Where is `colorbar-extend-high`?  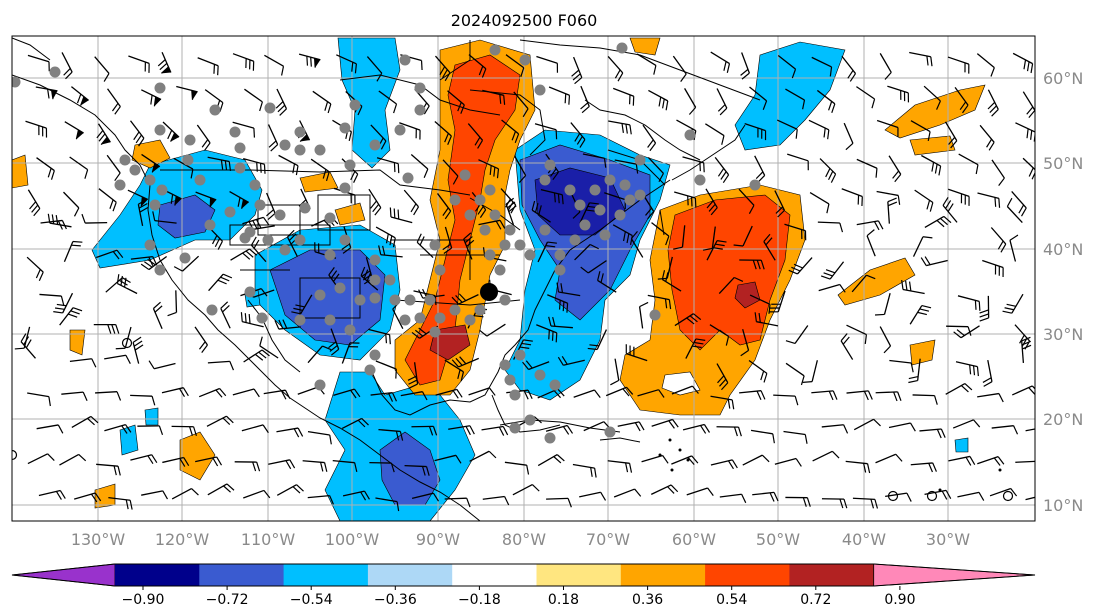
colorbar-extend-high is located at coordinates (954, 575).